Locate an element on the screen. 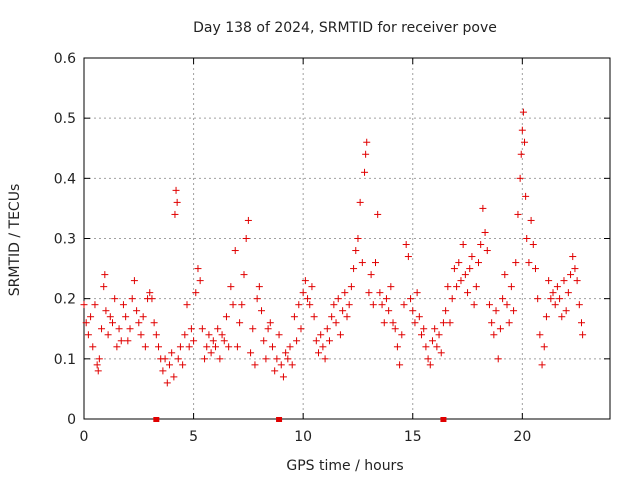  x-tick-label: 20 is located at coordinates (522, 437).